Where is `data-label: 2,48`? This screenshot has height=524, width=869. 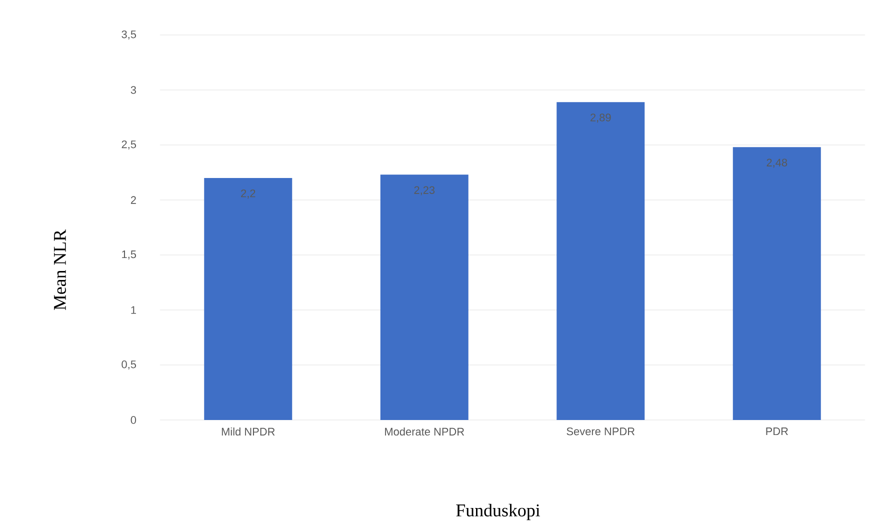
data-label: 2,48 is located at coordinates (777, 163).